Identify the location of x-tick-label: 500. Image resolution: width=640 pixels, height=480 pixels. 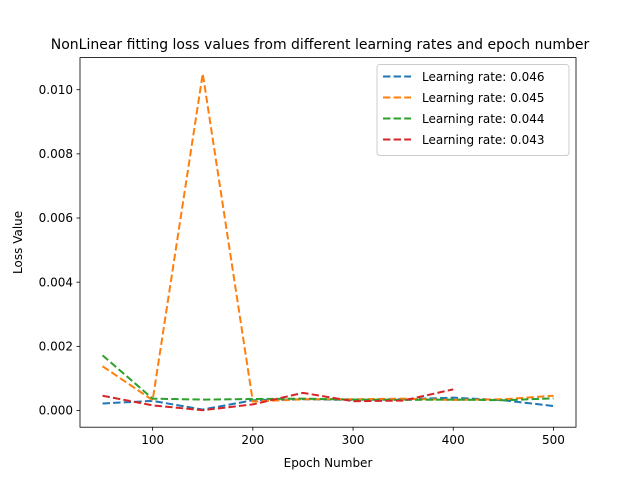
(553, 440).